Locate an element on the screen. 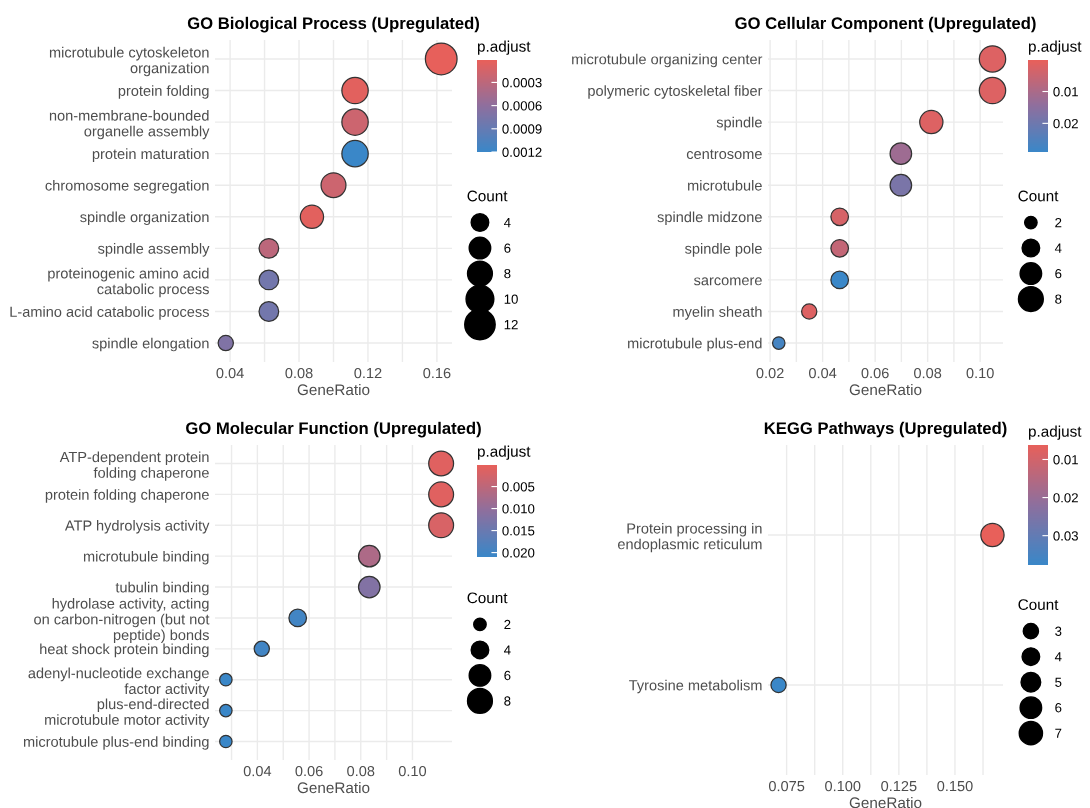 Image resolution: width=1090 pixels, height=808 pixels. color-bar-label: 0.020 is located at coordinates (518, 553).